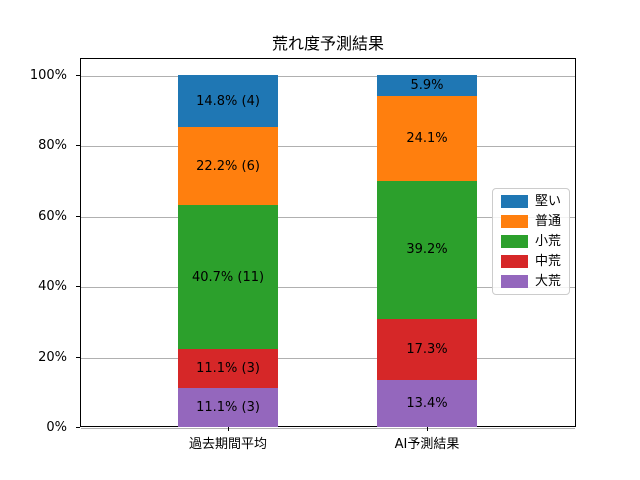 This screenshot has height=480, width=640. Describe the element at coordinates (531, 281) in the screenshot. I see `legend-entry: 大荒` at that location.